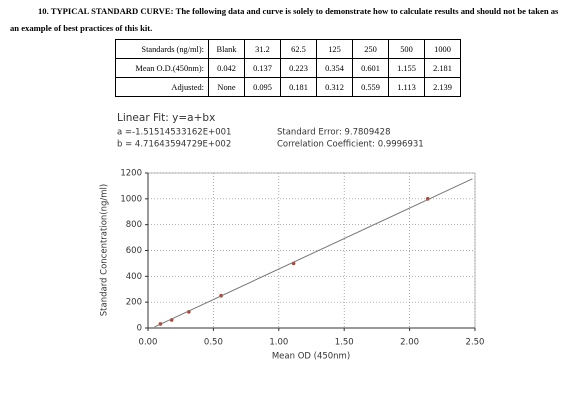  Describe the element at coordinates (278, 343) in the screenshot. I see `x-tick-label: 1.00` at that location.